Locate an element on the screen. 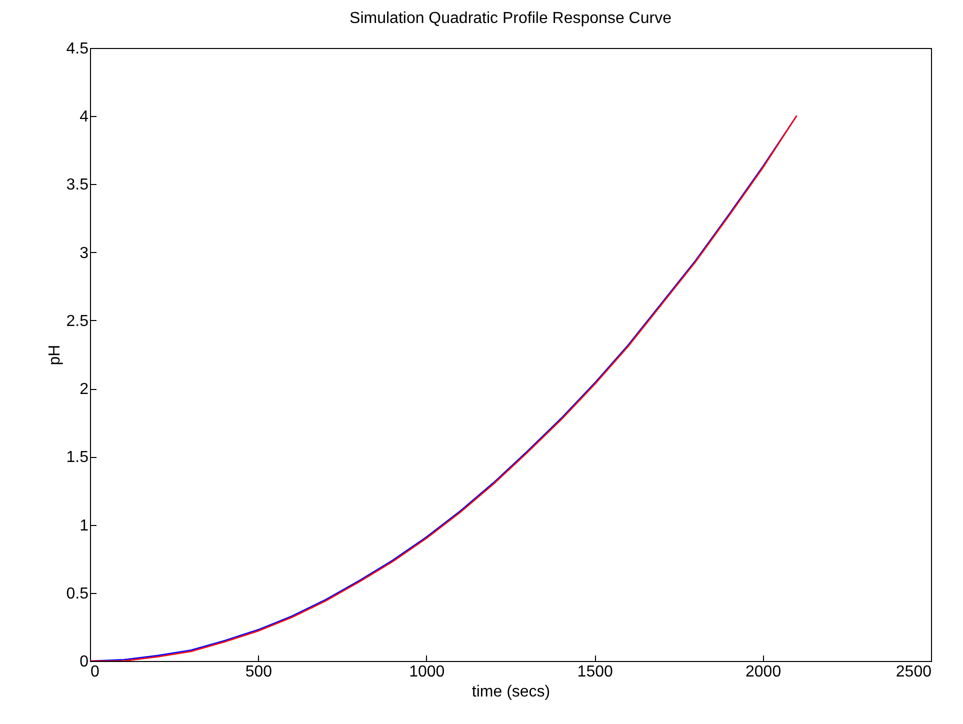 The image size is (963, 724). y-tick-label: 1.5 is located at coordinates (77, 457).